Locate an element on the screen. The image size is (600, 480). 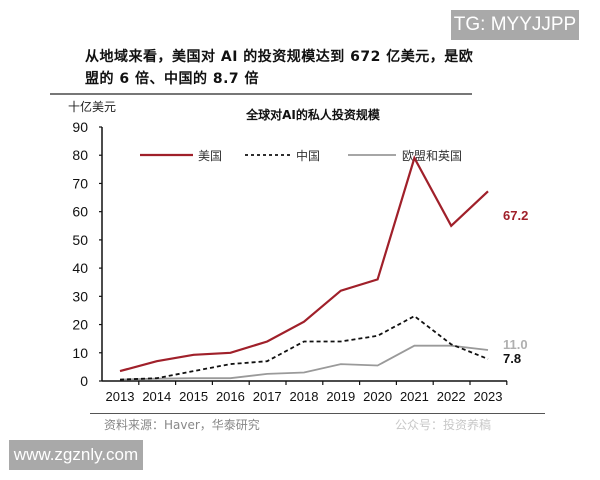
source-note: 资料来源：Haver，华泰研究 is located at coordinates (182, 425).